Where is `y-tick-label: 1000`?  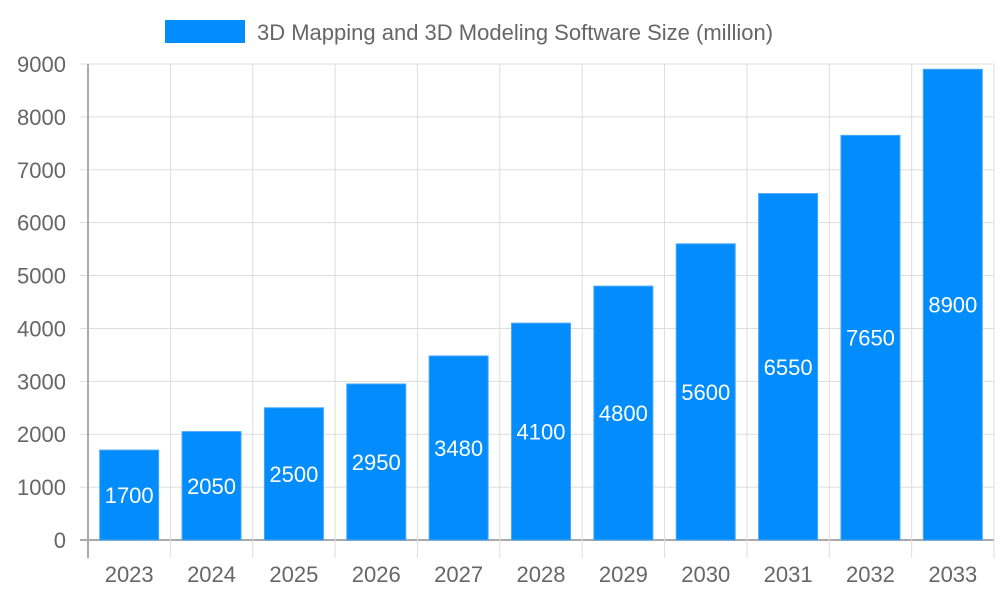
y-tick-label: 1000 is located at coordinates (41, 487).